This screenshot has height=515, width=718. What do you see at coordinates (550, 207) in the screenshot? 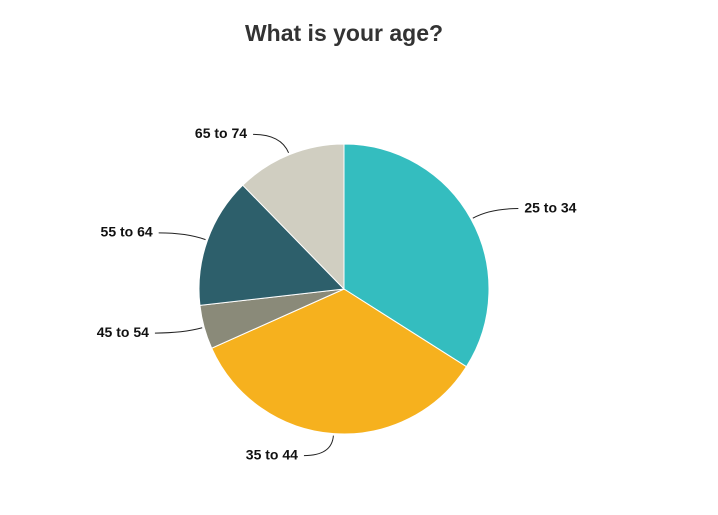
I see `slice-label: 25 to 34` at bounding box center [550, 207].